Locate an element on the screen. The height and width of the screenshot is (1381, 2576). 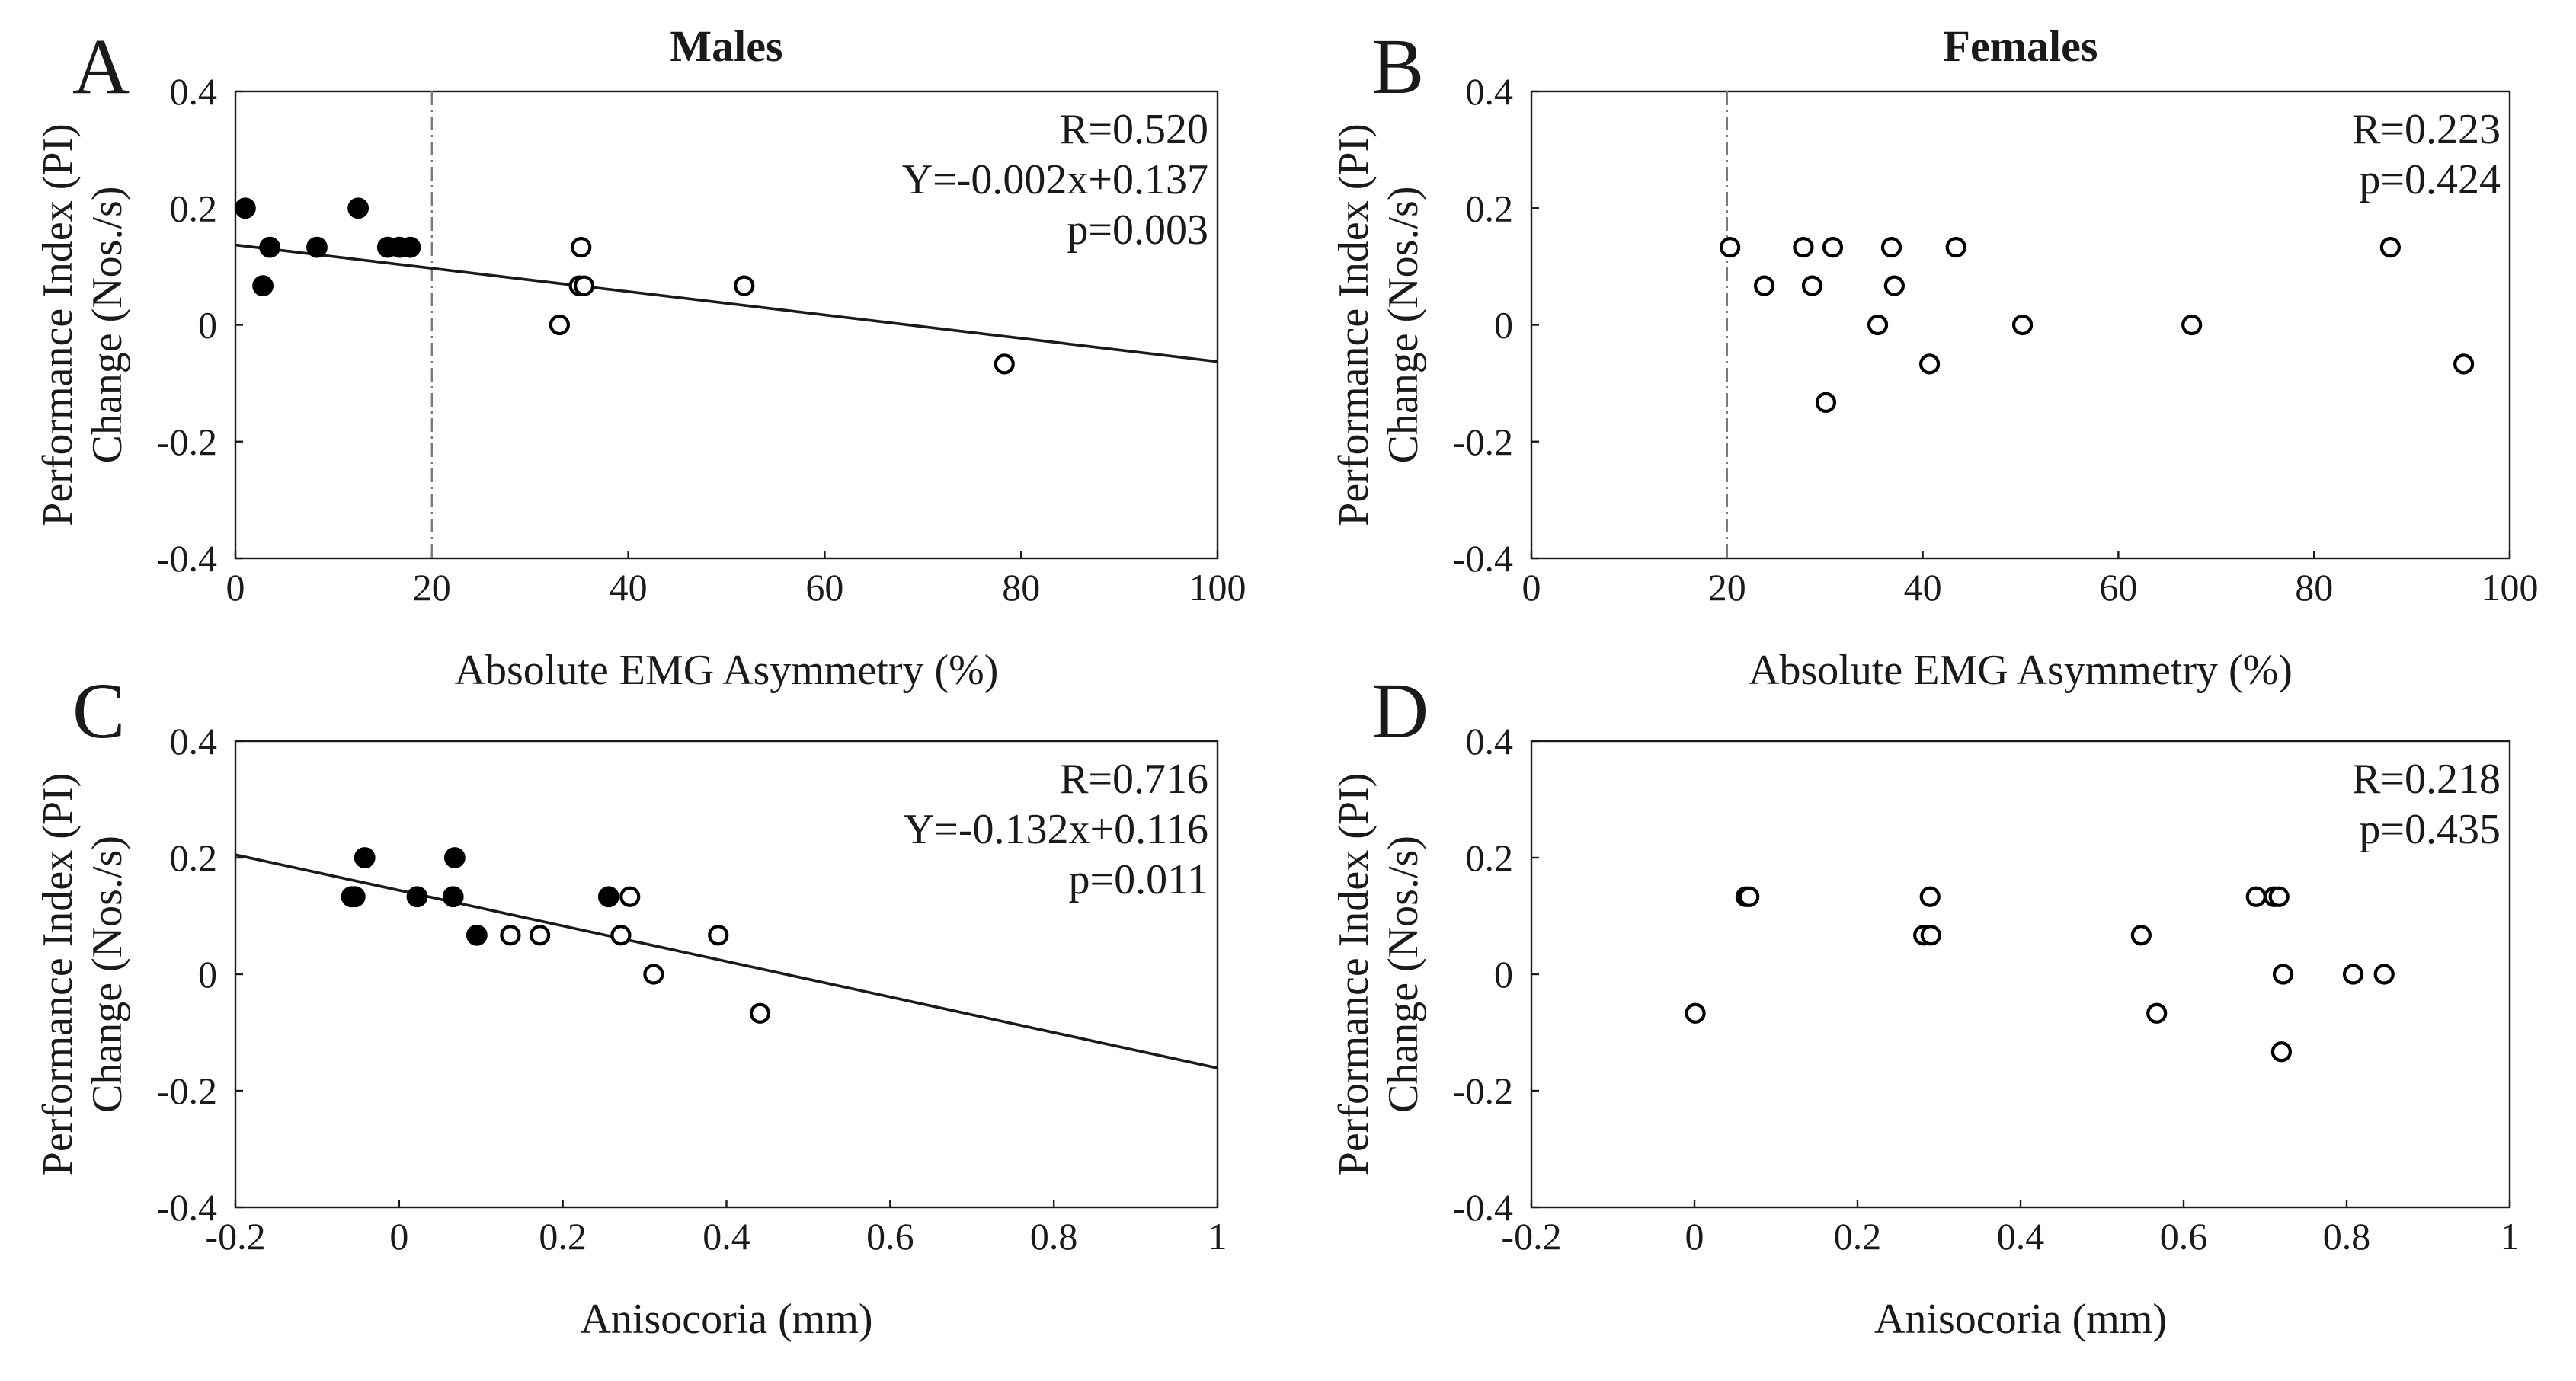
panel-a-xtick-label: 20 is located at coordinates (432, 587).